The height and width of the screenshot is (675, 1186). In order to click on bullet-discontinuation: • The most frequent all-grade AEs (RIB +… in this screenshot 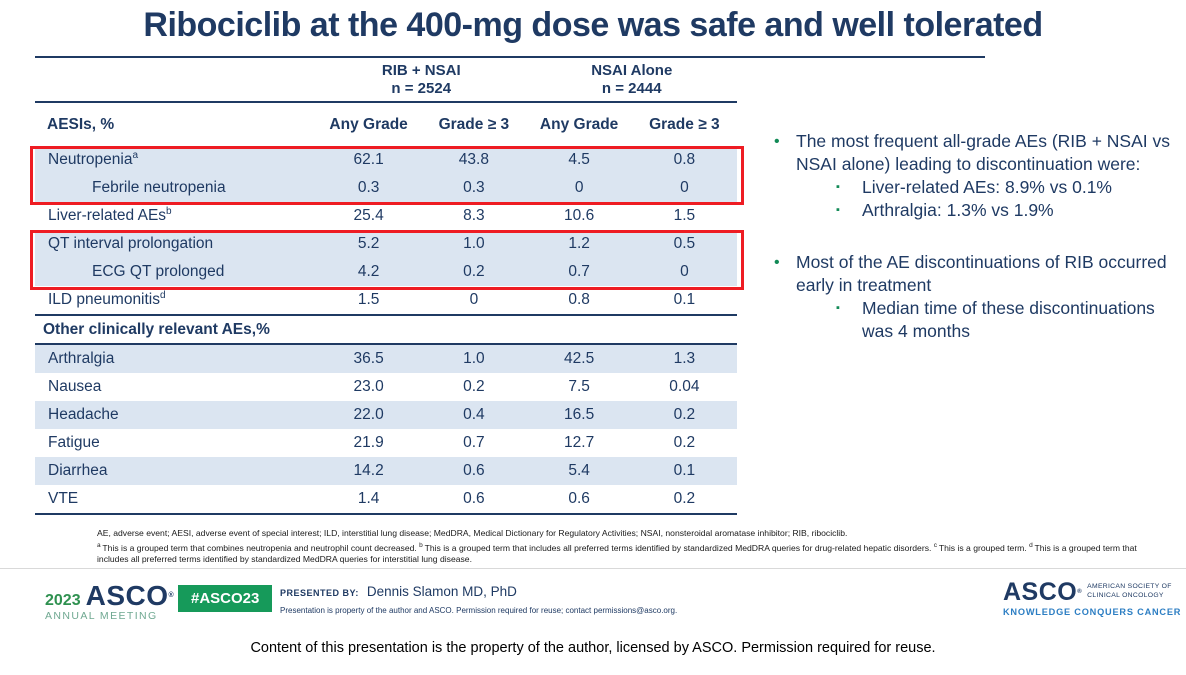, I will do `click(964, 153)`.